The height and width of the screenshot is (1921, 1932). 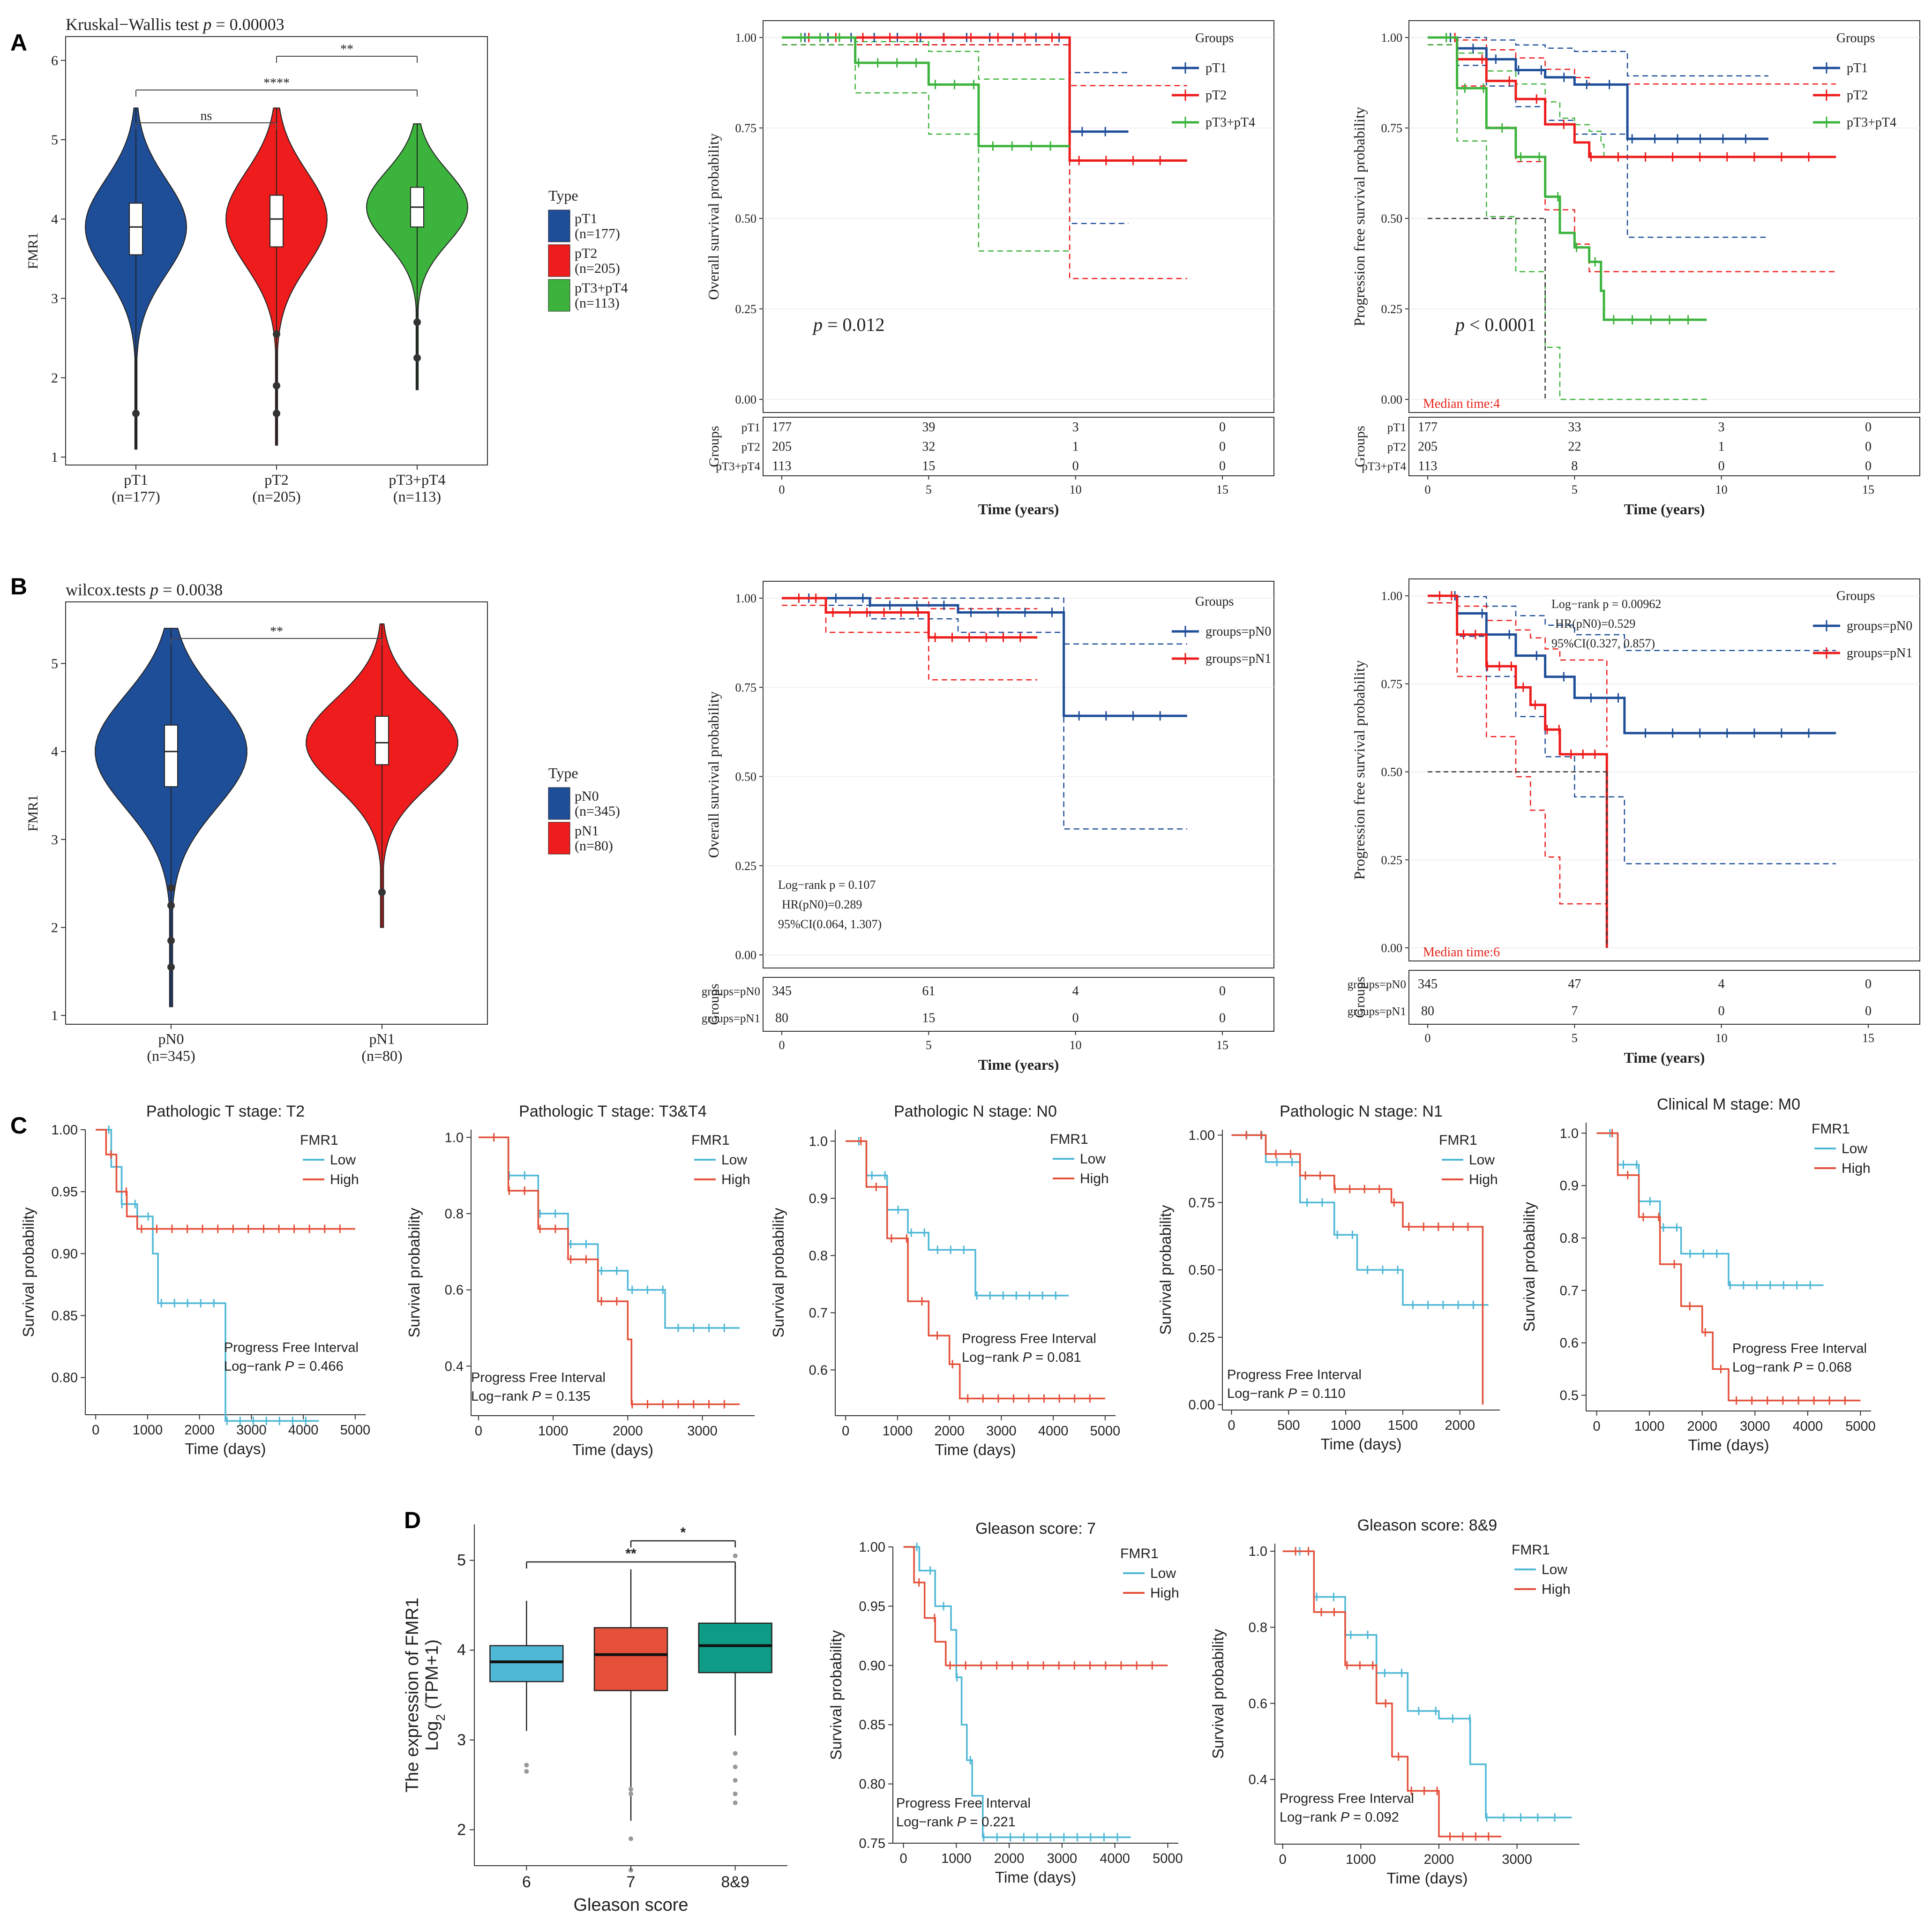 I want to click on text-part: p, so click(x=153, y=589).